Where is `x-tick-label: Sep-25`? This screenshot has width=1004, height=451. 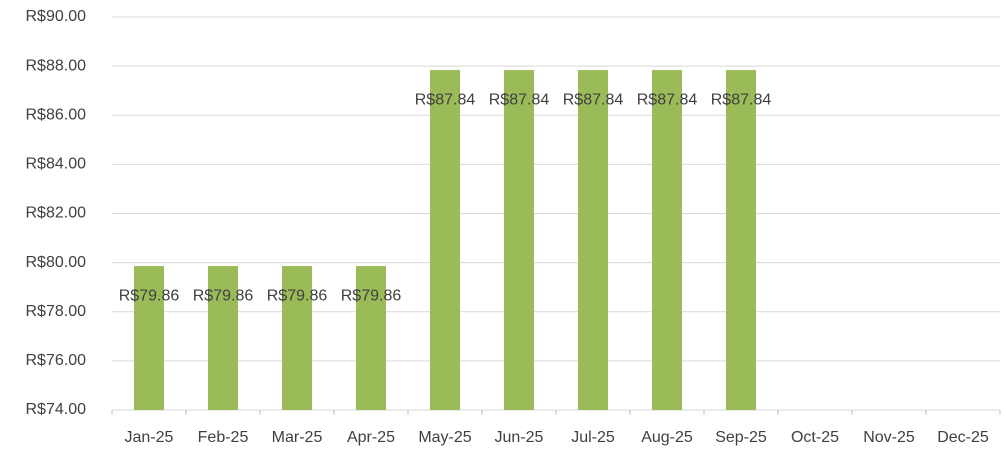
x-tick-label: Sep-25 is located at coordinates (741, 437).